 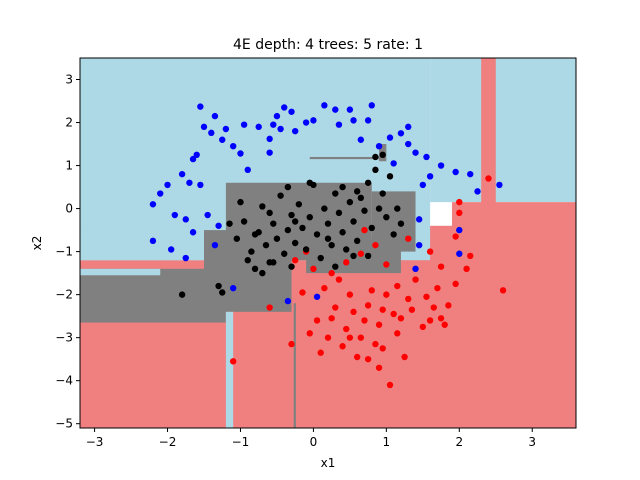 What do you see at coordinates (241, 442) in the screenshot?
I see `x-tick-label: −1` at bounding box center [241, 442].